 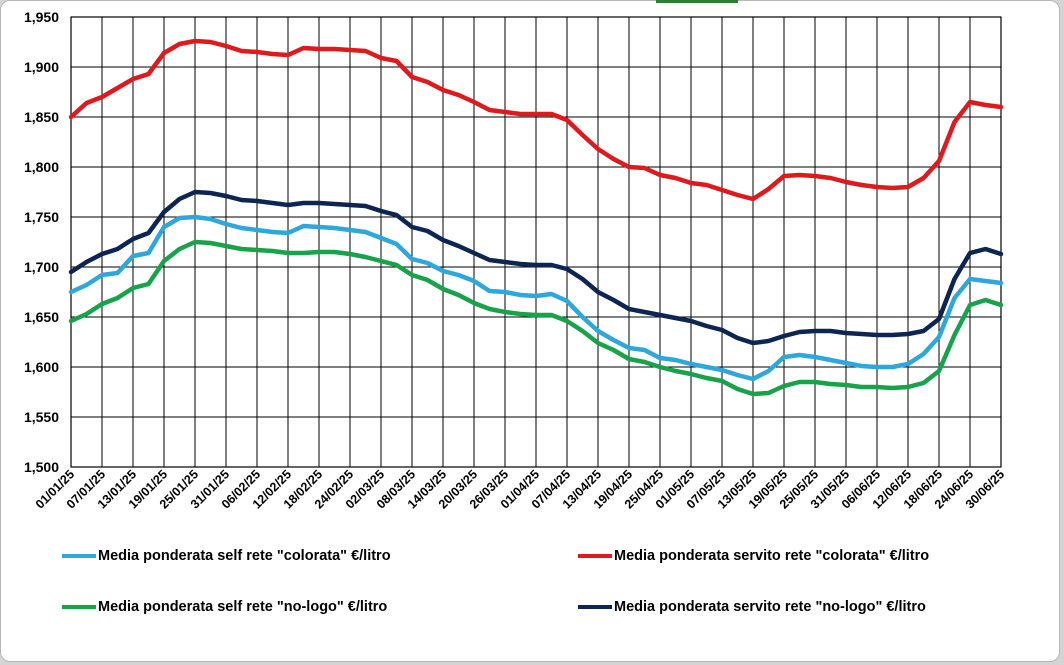 What do you see at coordinates (595, 607) in the screenshot?
I see `legend-swatch-servito-nologo` at bounding box center [595, 607].